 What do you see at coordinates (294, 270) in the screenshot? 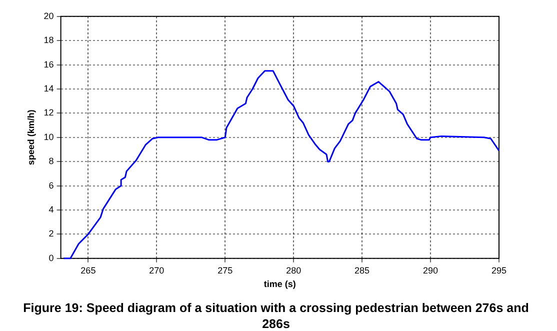
I see `x-tick-label: 280` at bounding box center [294, 270].